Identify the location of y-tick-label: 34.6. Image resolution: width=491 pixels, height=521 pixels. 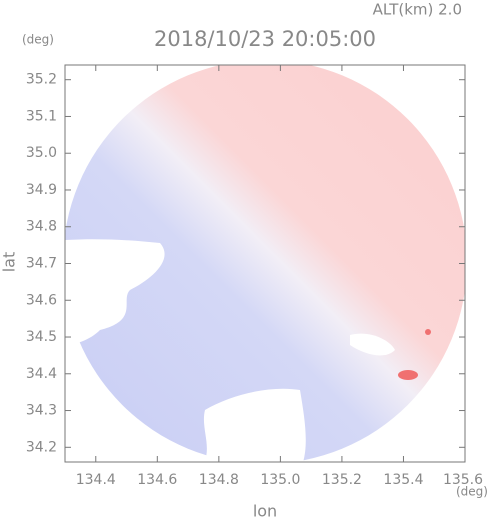
(41, 300).